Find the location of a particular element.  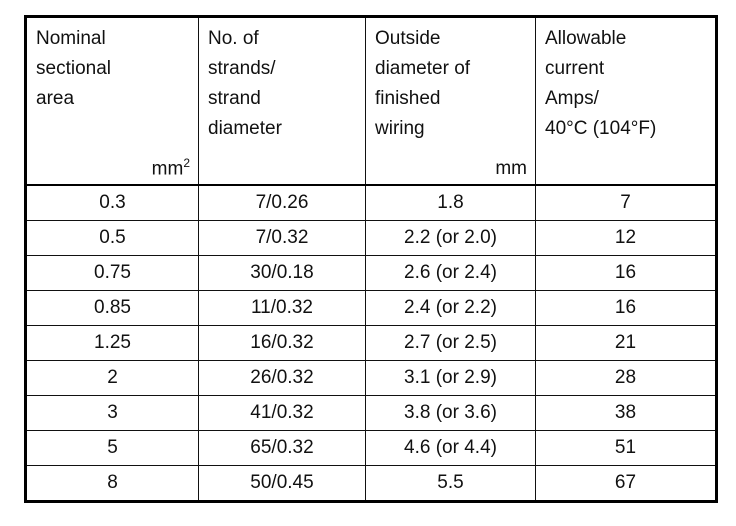

table-row: 0.85 11/0.32 2.4 (or 2.2) 16 is located at coordinates (371, 308).